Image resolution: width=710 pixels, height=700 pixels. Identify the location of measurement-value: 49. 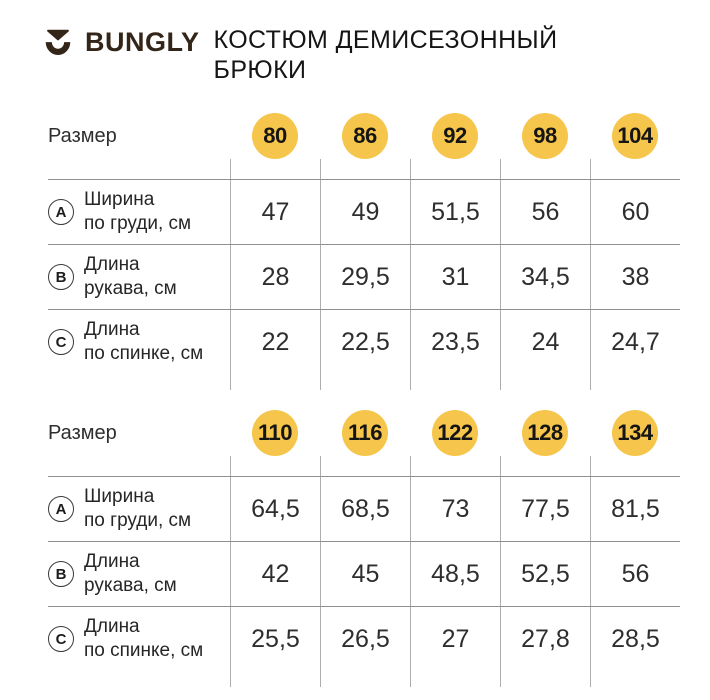
(365, 212).